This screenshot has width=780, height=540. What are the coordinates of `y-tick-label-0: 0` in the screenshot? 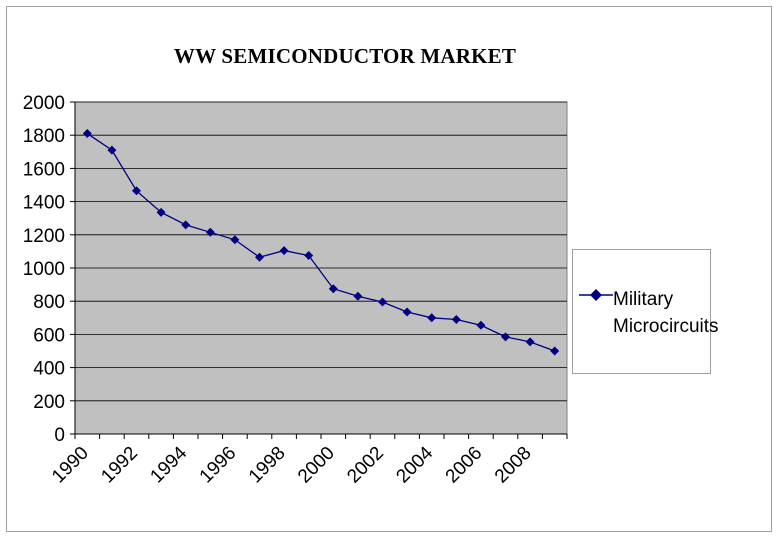 It's located at (59, 435).